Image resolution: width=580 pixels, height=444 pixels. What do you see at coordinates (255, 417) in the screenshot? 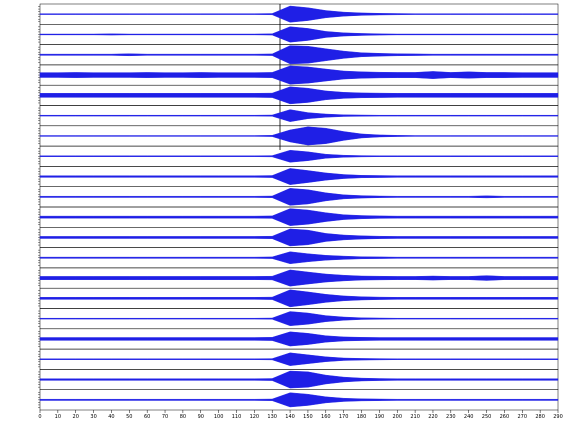
I see `x-tick-label: 120` at bounding box center [255, 417].